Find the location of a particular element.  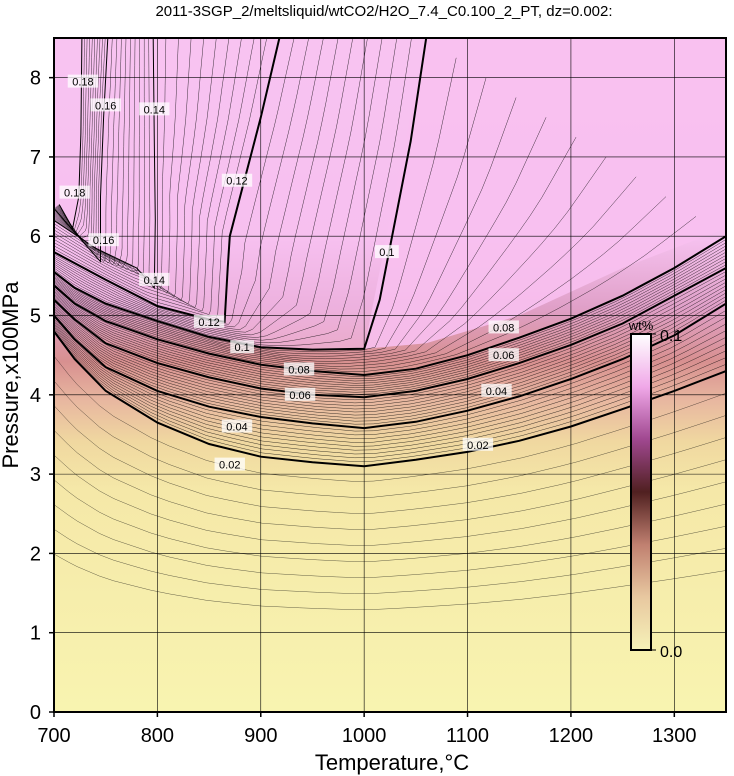

y-tick-label: 0 is located at coordinates (35, 713).